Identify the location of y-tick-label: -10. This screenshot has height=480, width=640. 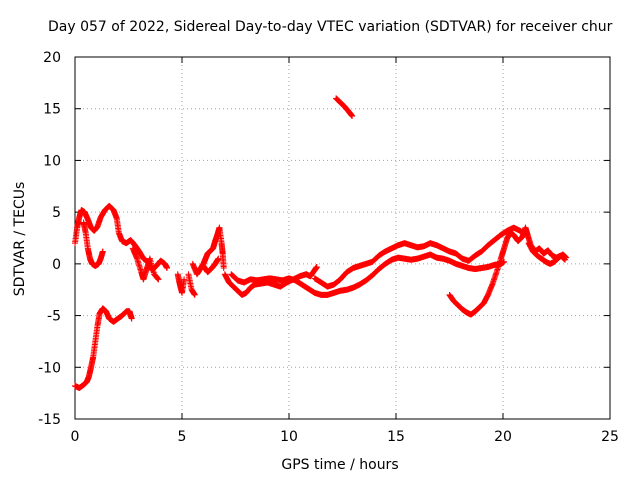
(49, 368).